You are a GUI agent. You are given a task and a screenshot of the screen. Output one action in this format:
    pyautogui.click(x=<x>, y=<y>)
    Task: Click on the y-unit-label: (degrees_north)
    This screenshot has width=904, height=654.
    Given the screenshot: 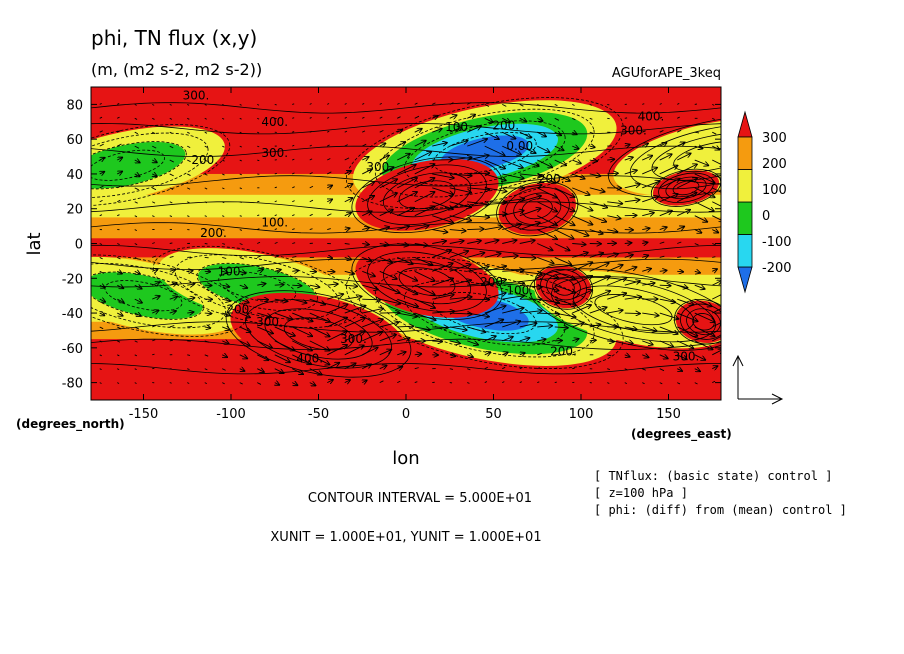 What is the action you would take?
    pyautogui.click(x=70, y=424)
    